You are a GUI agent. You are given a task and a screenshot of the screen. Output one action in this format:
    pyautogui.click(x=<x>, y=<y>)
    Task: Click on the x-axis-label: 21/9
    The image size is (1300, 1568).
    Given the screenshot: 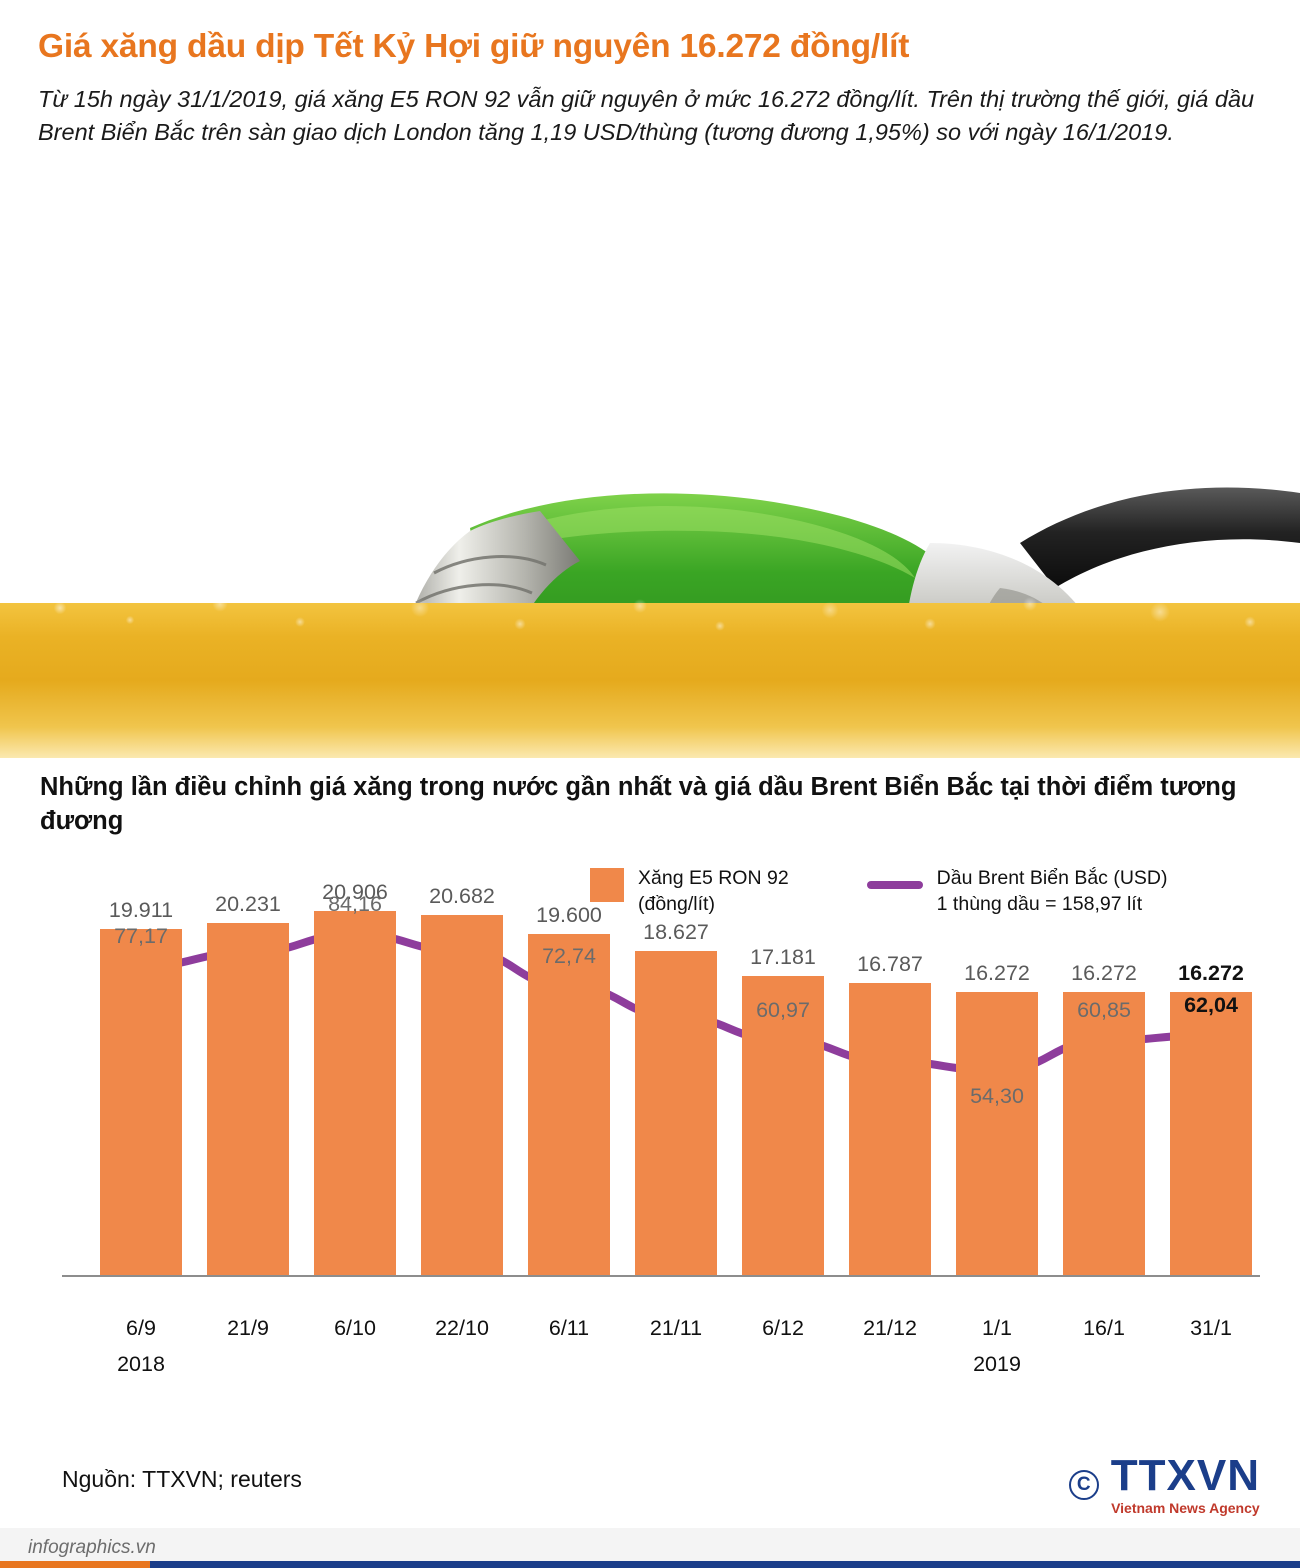 What is the action you would take?
    pyautogui.click(x=248, y=1327)
    